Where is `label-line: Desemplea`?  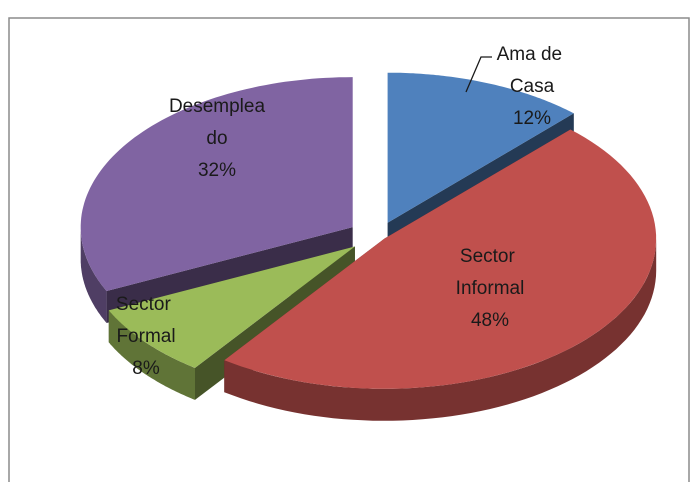 label-line: Desemplea is located at coordinates (217, 106).